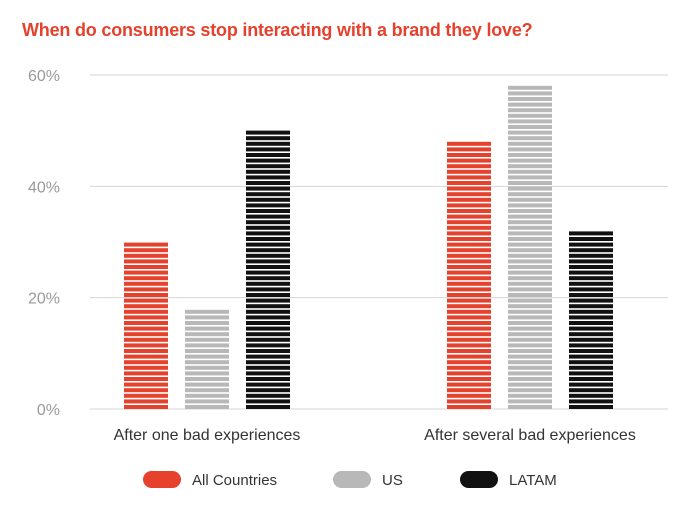 This screenshot has width=690, height=508. I want to click on y-tick-label: 20%, so click(44, 299).